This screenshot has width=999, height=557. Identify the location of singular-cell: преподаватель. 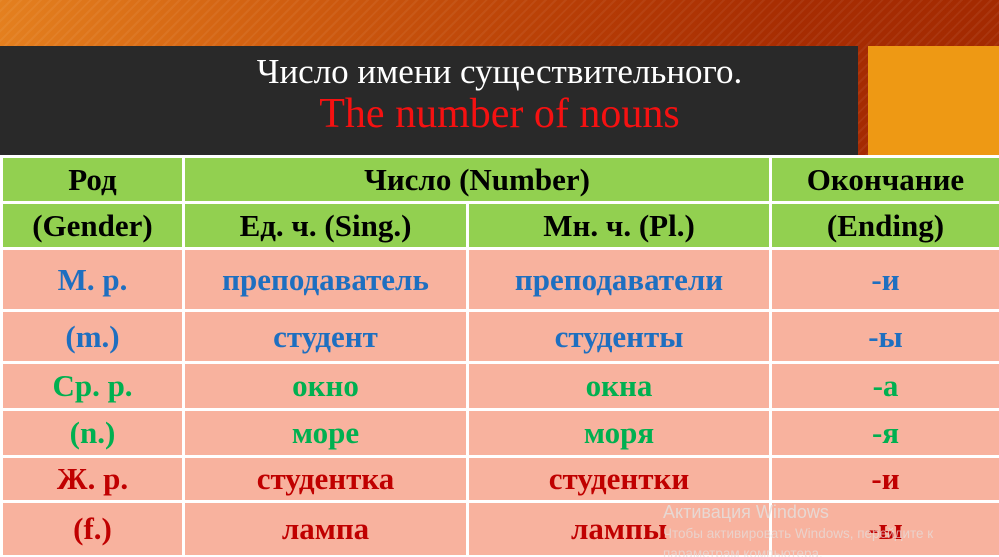
(325, 279).